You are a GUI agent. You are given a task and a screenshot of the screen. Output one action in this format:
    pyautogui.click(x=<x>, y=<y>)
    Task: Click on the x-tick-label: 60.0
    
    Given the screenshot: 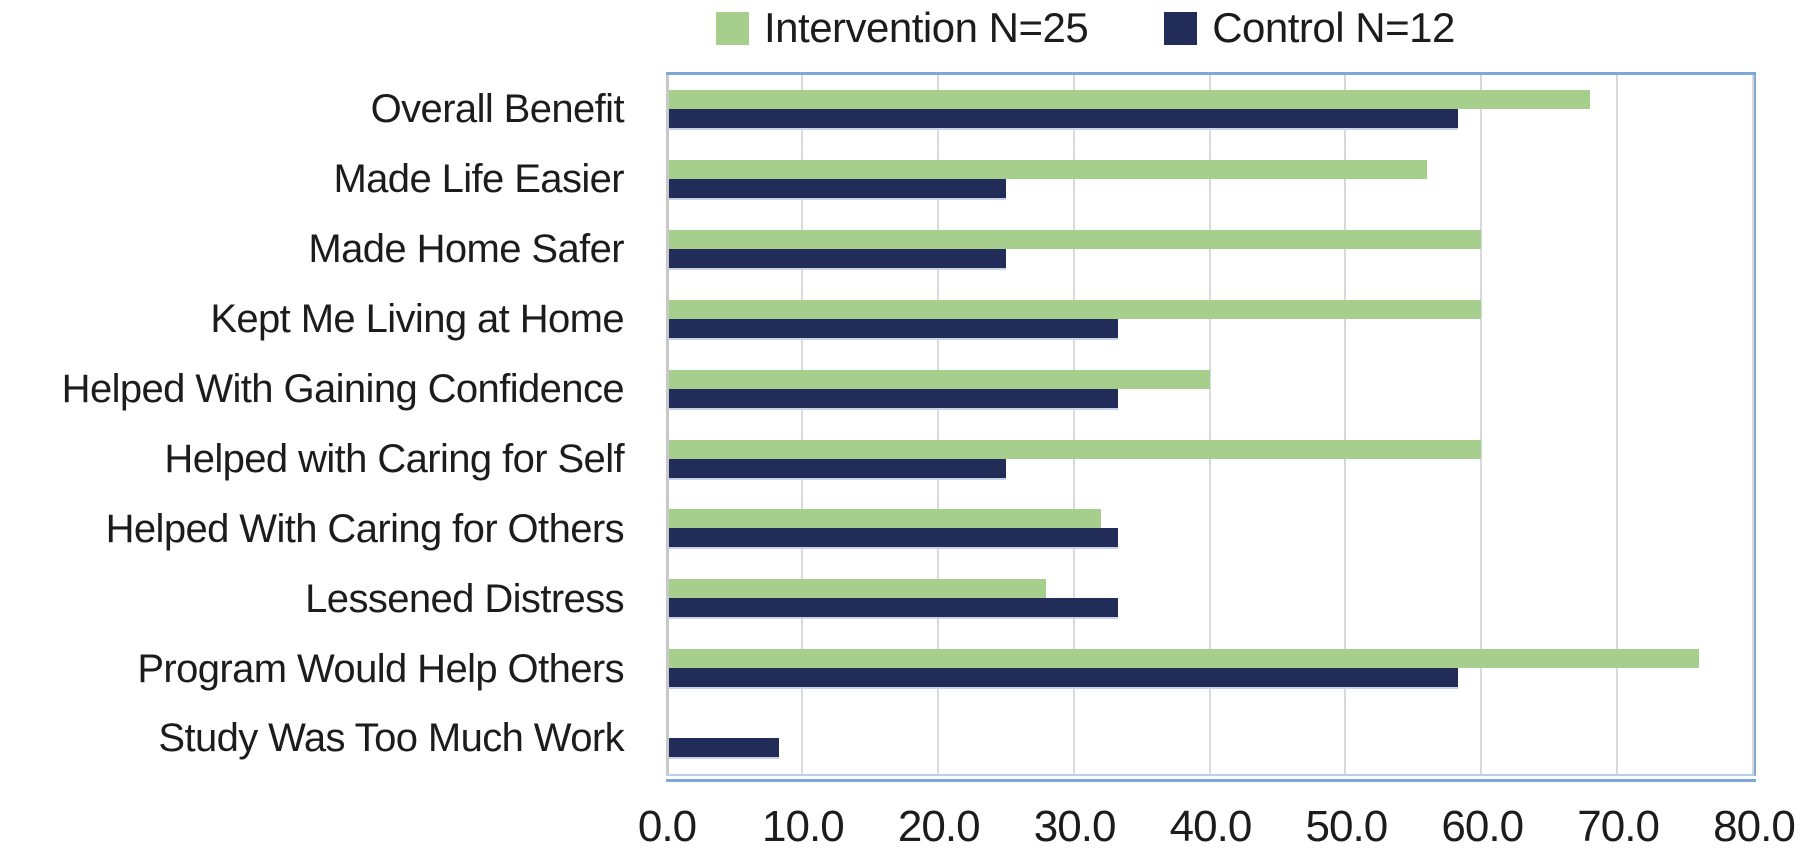 What is the action you would take?
    pyautogui.click(x=1482, y=826)
    